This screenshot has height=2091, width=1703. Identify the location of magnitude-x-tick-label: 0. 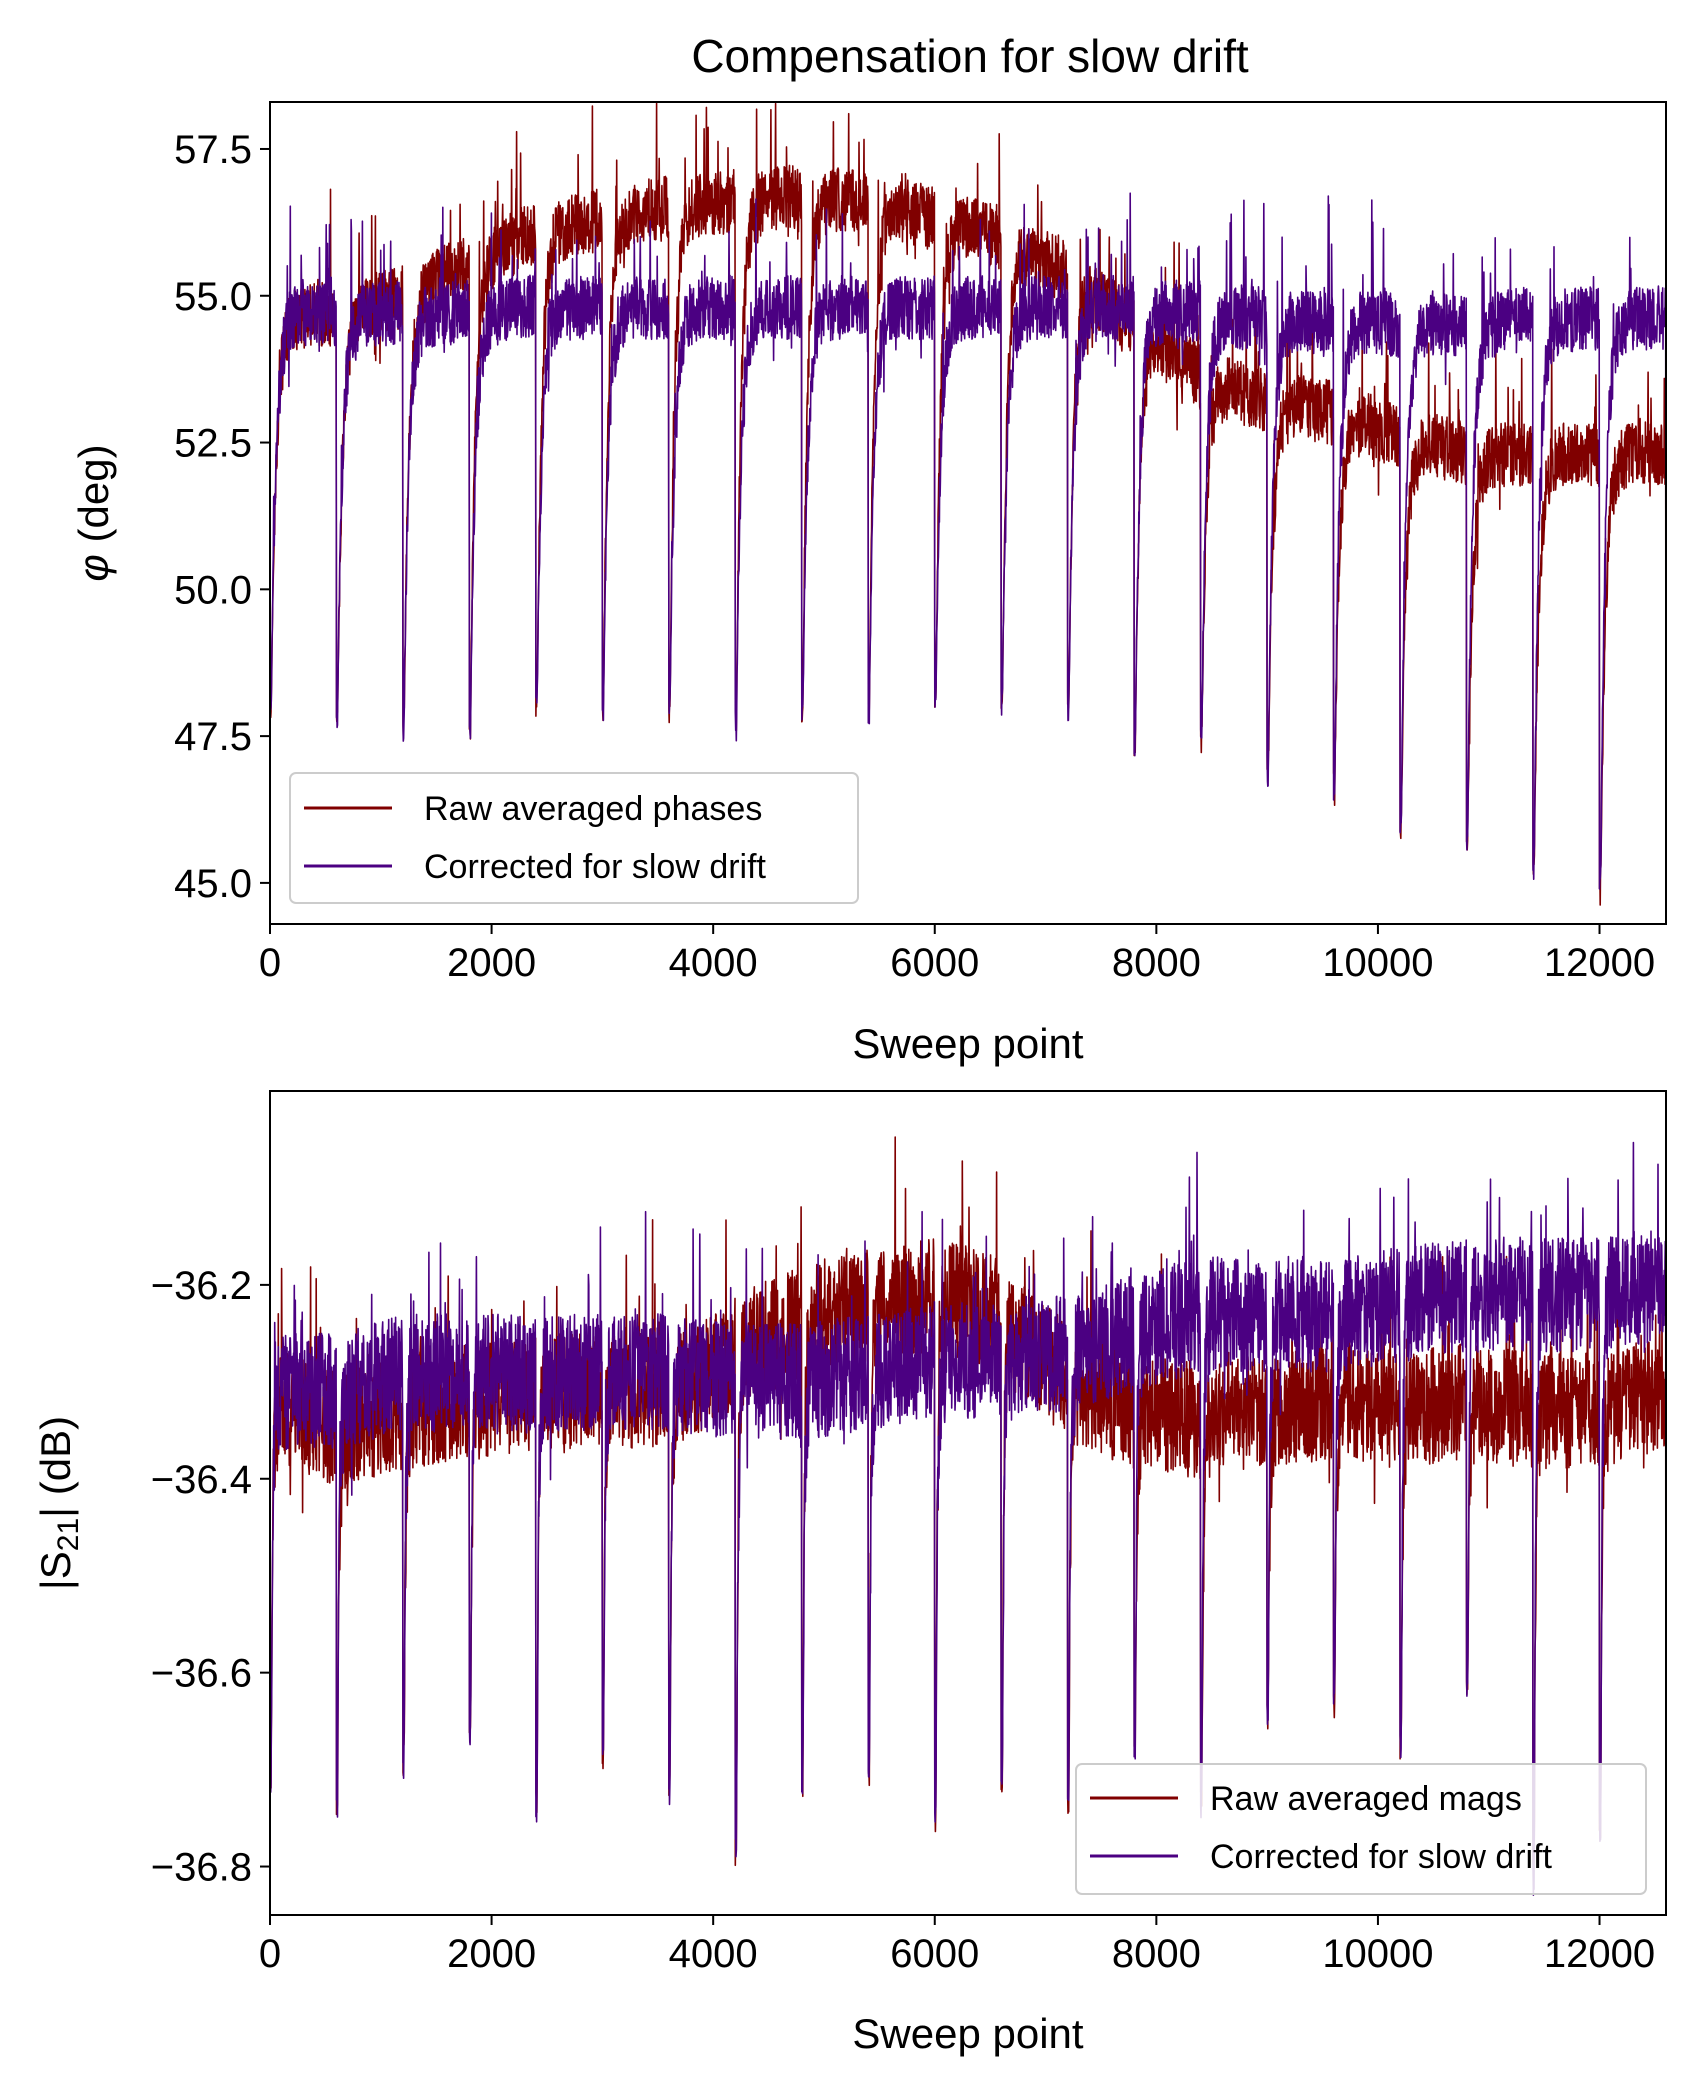
(270, 1954).